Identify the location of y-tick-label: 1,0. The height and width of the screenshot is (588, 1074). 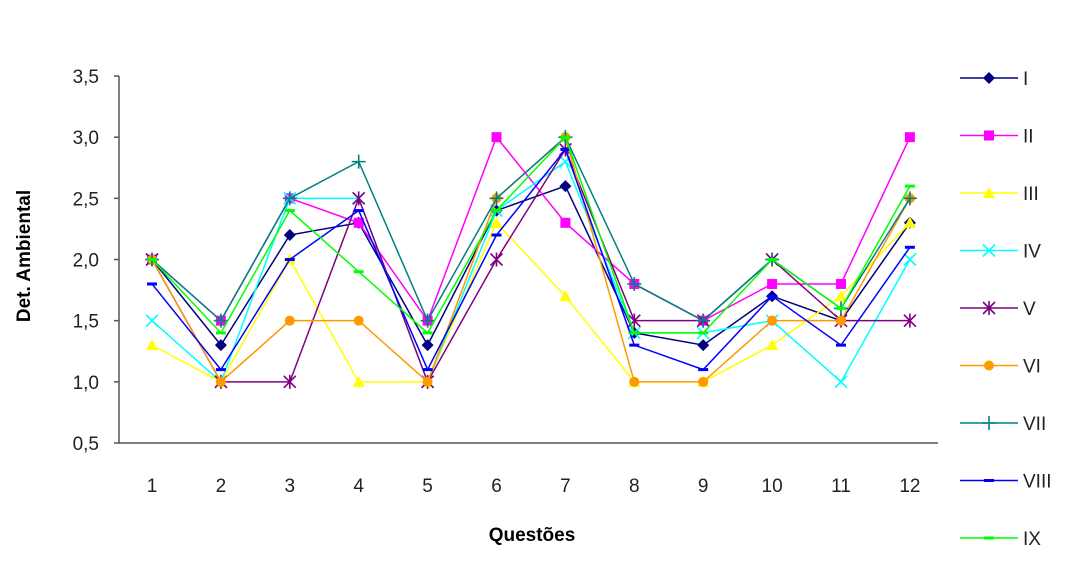
(86, 383).